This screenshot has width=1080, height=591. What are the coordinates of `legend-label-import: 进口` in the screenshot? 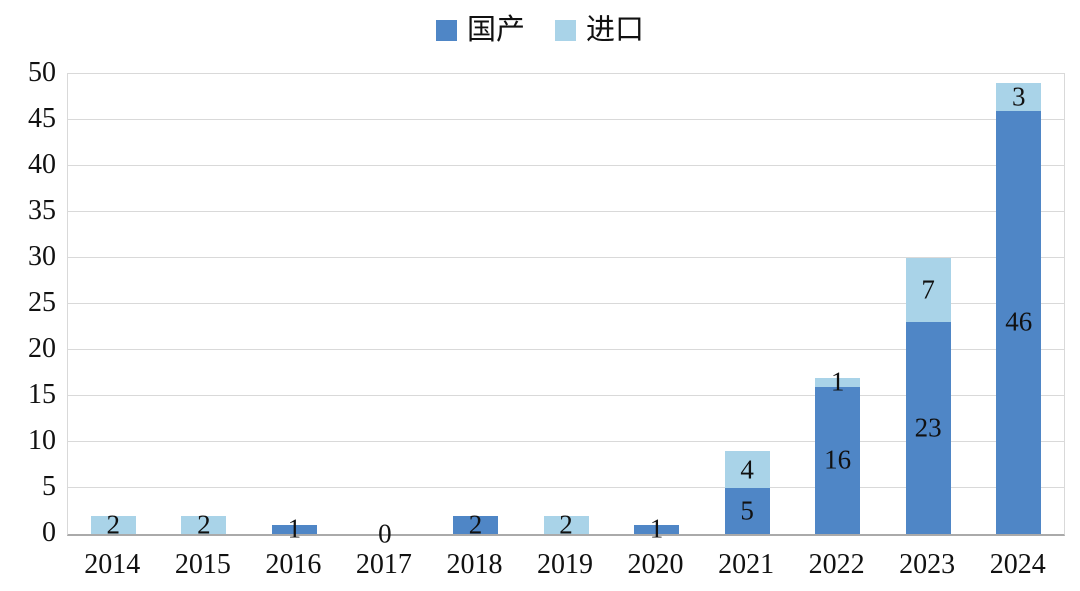 It's located at (615, 30).